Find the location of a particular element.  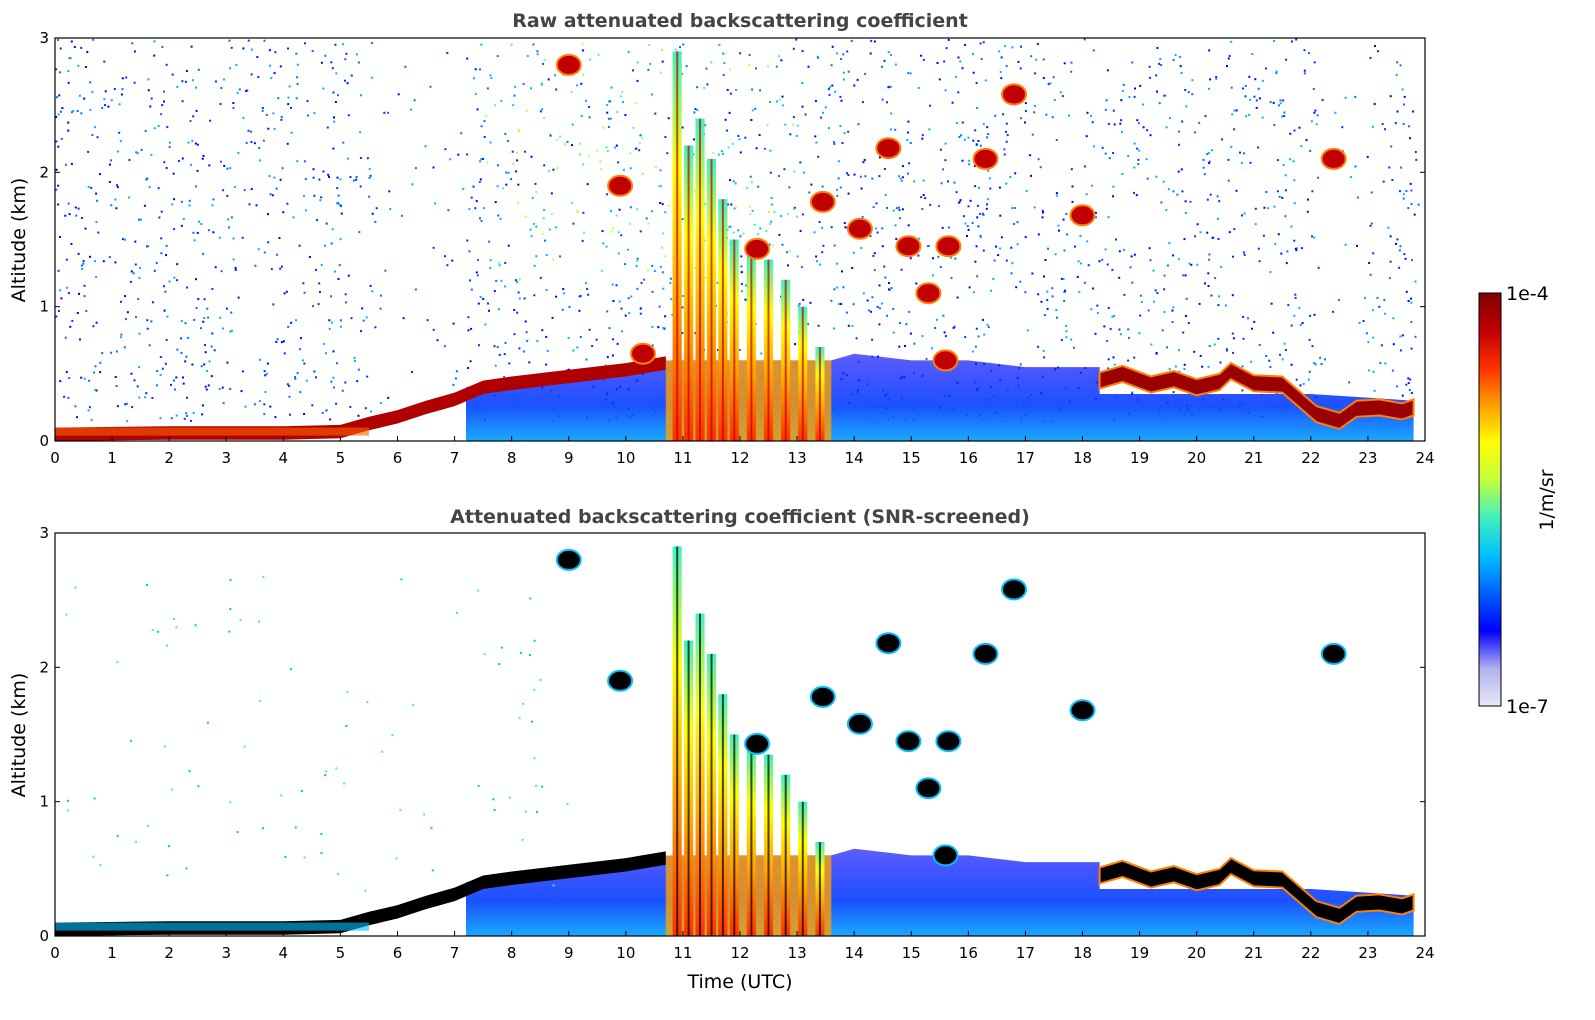

x-tick-label: 12 is located at coordinates (739, 953).